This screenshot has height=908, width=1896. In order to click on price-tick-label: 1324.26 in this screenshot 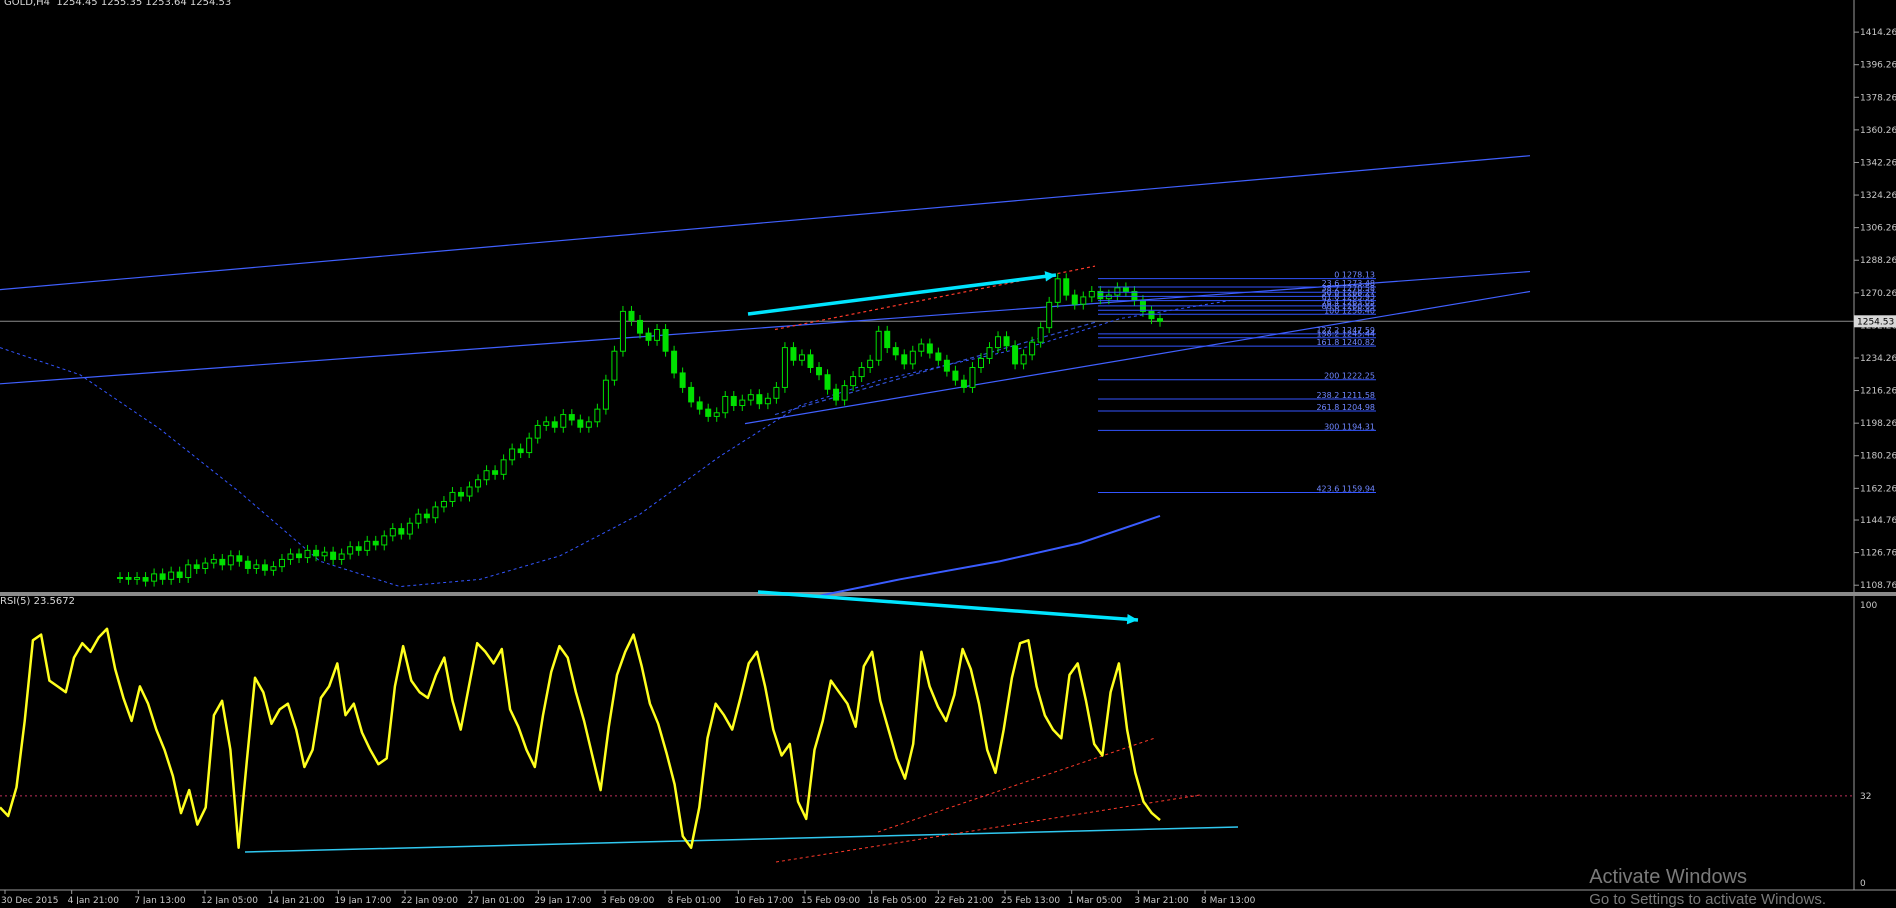, I will do `click(1878, 196)`.